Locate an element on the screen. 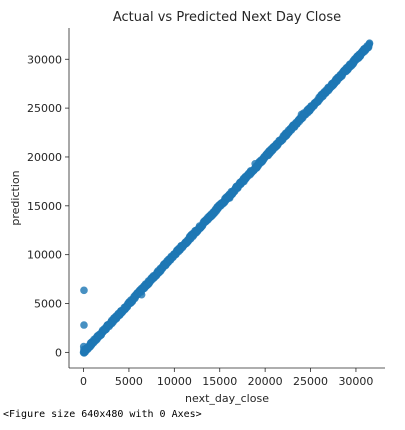 Image resolution: width=405 pixels, height=430 pixels. y-tick-label: 10000 is located at coordinates (44, 255).